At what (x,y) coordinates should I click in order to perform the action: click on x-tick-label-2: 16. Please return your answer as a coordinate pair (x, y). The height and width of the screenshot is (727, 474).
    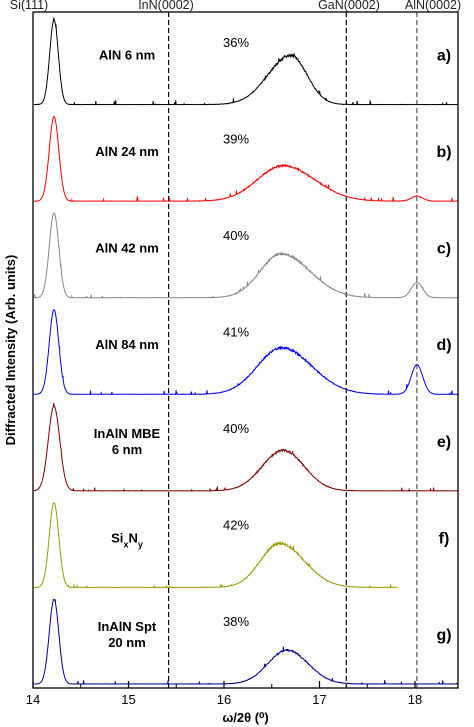
    Looking at the image, I should click on (224, 699).